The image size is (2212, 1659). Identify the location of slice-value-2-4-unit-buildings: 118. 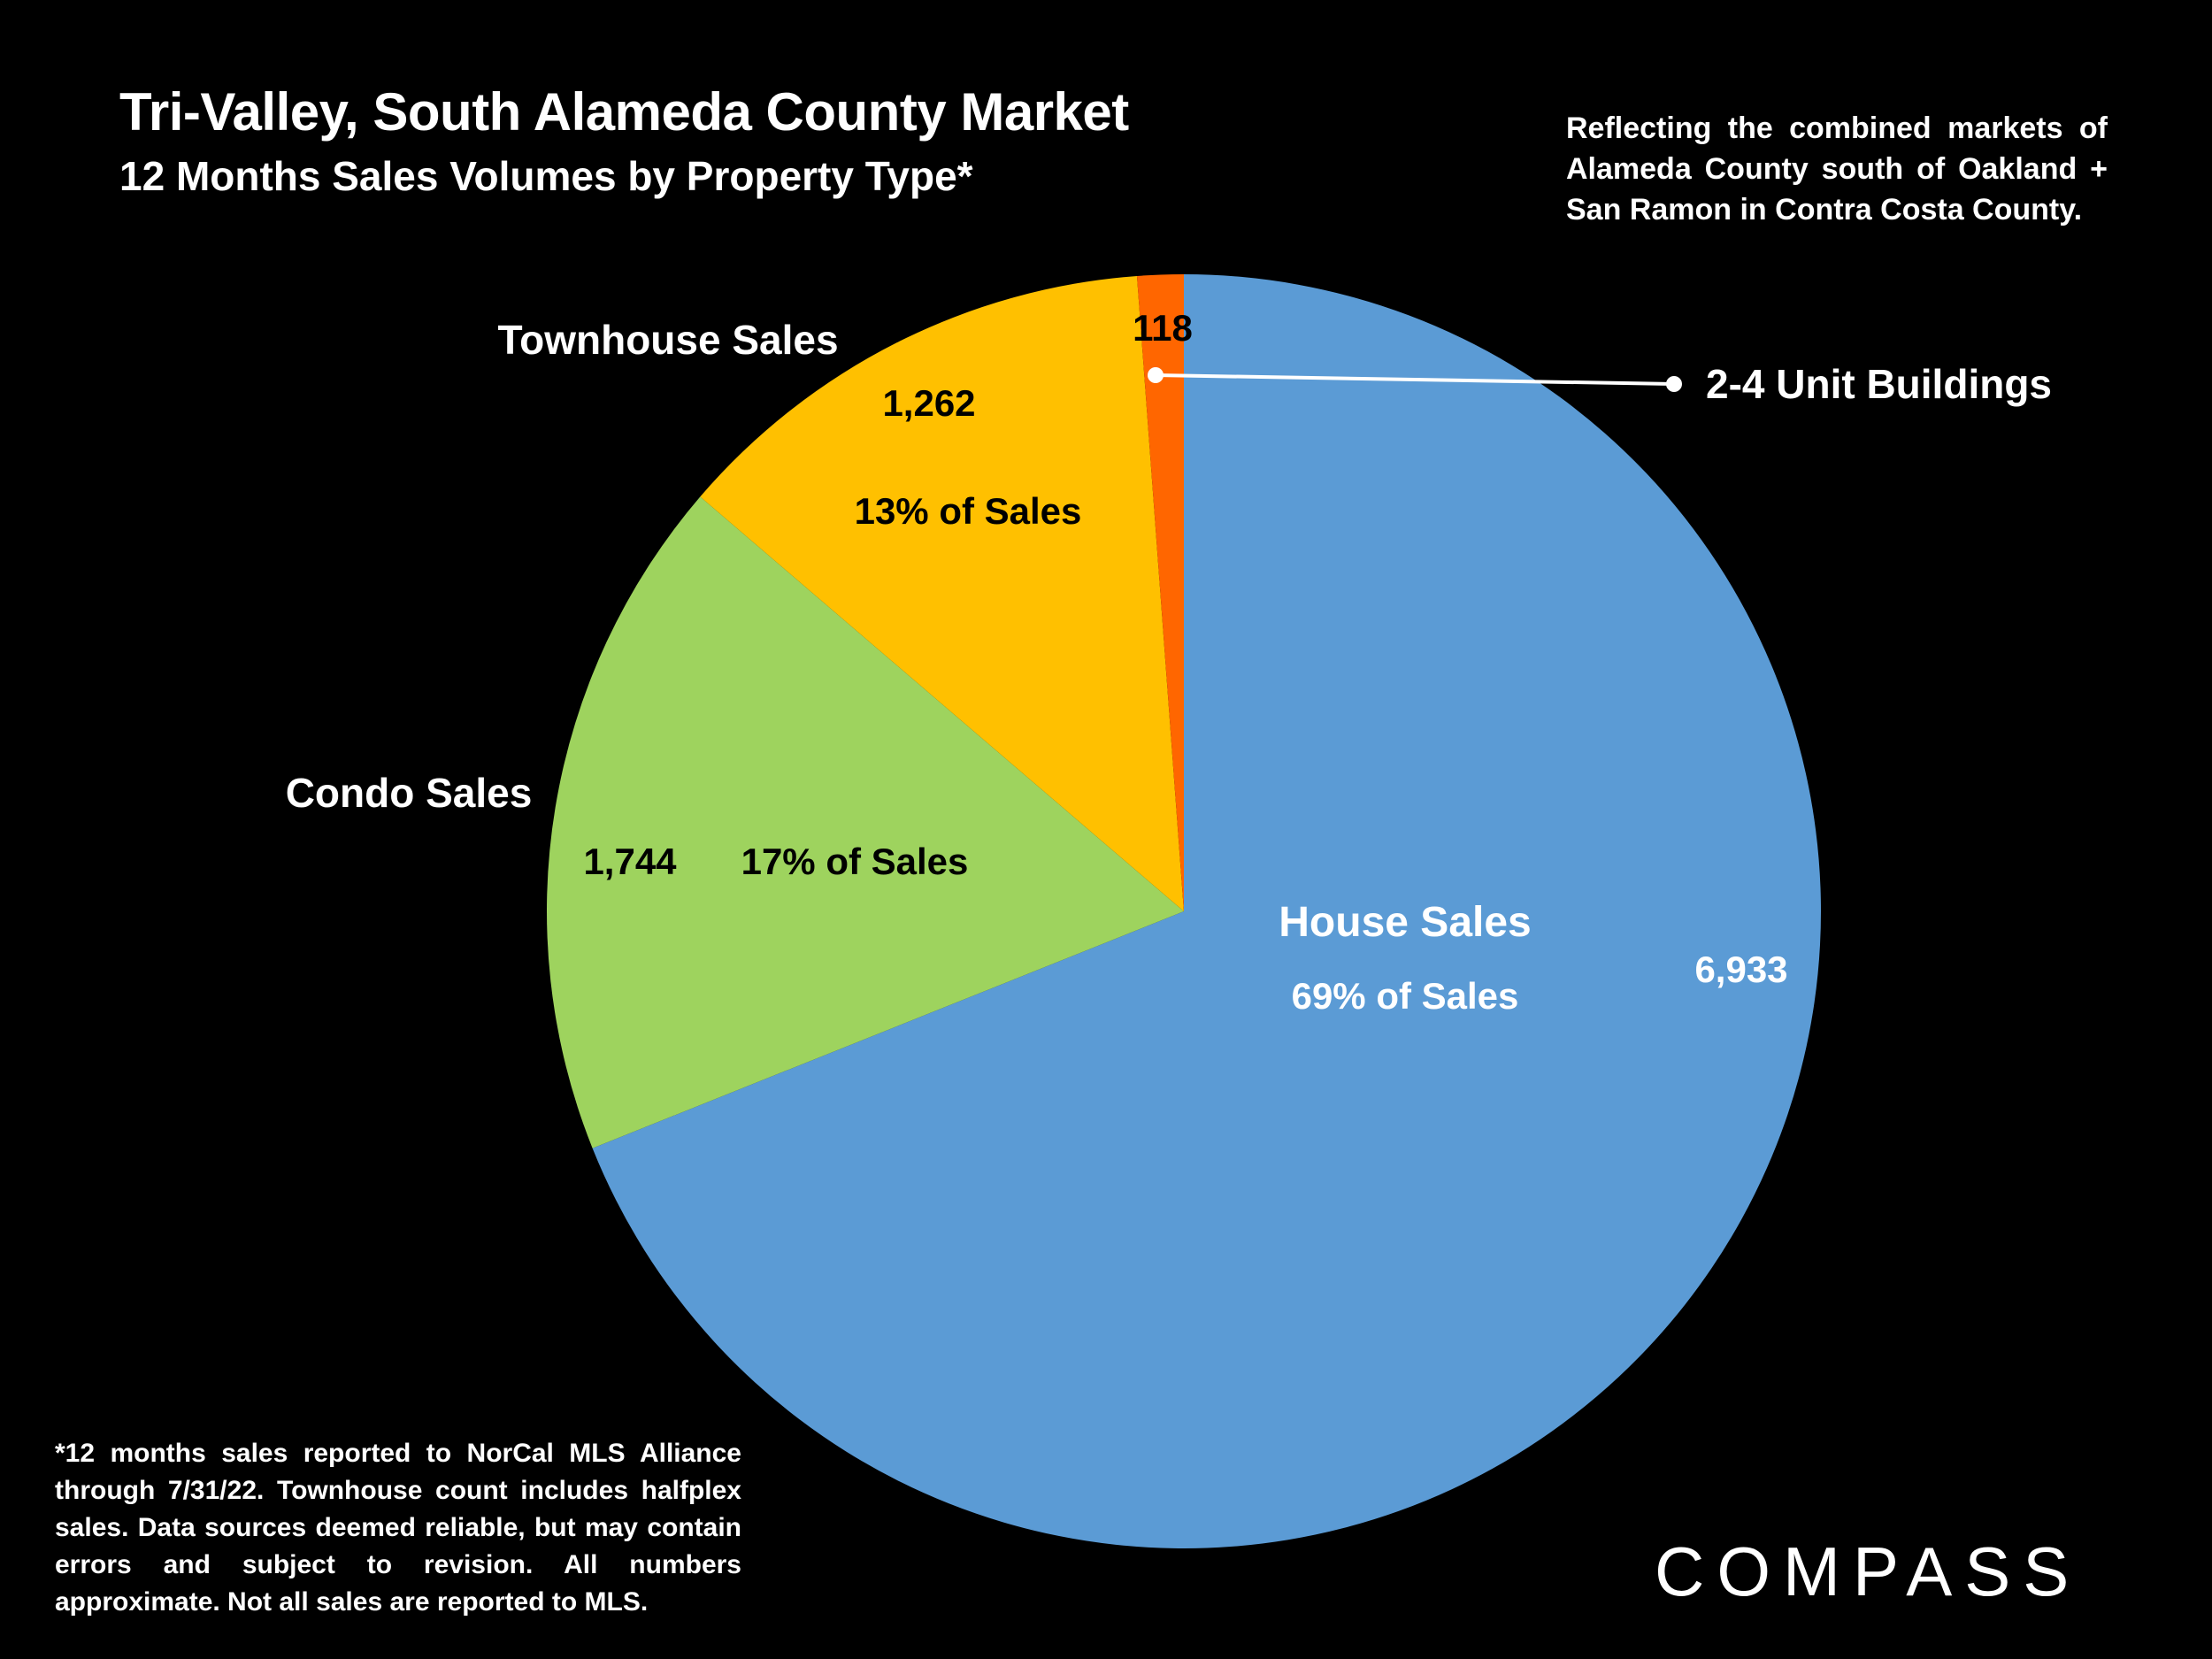
(1163, 328).